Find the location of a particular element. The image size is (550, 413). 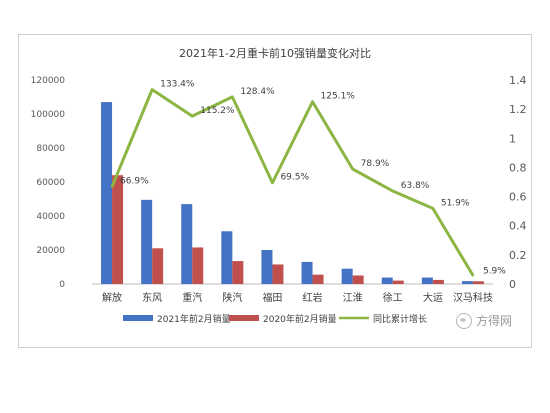

category-label: 汉马科技 is located at coordinates (473, 297).